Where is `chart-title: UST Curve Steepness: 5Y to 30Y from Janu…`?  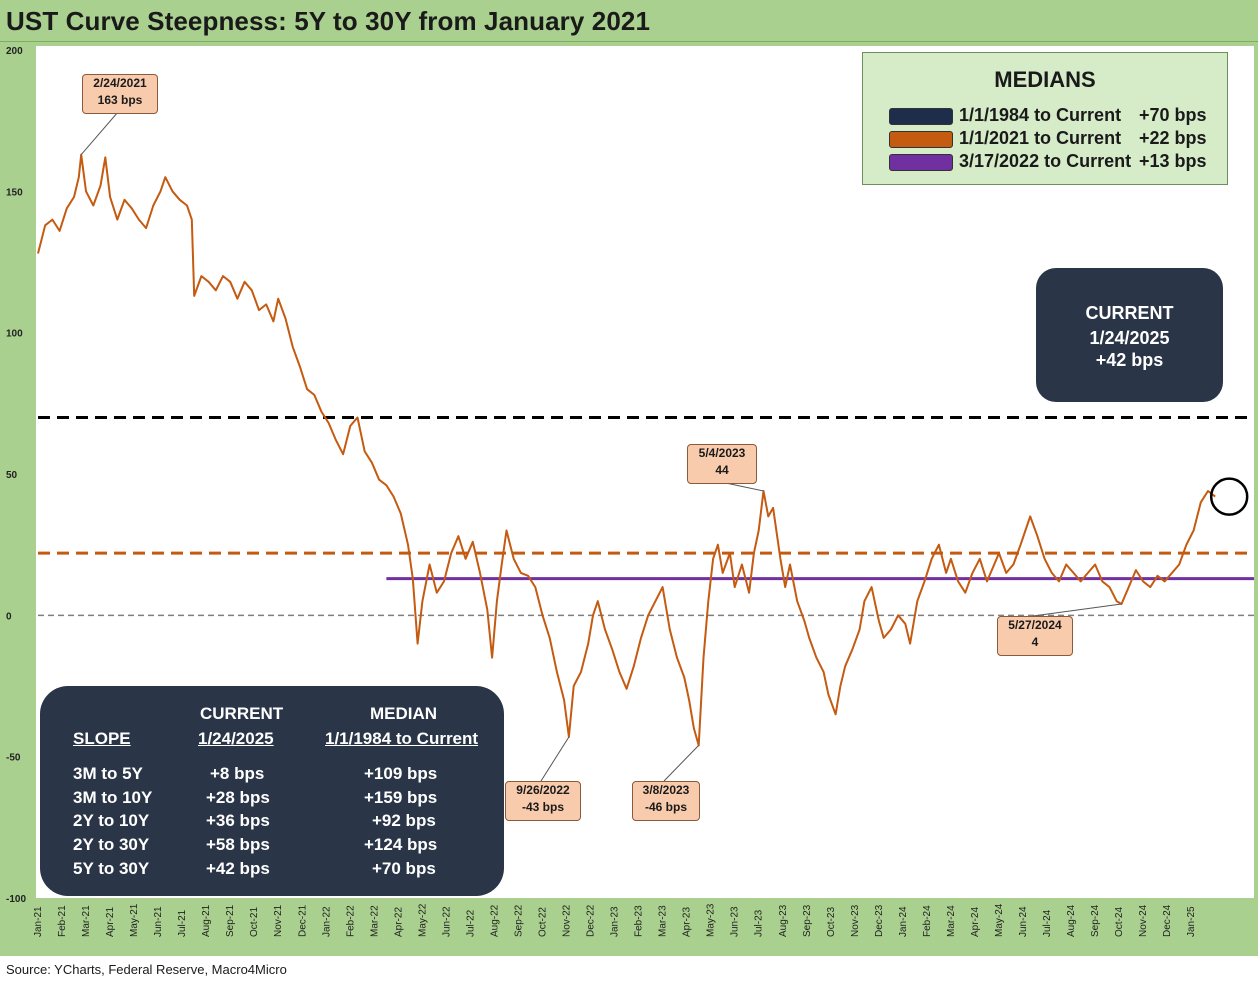
chart-title: UST Curve Steepness: 5Y to 30Y from Janu… is located at coordinates (328, 21).